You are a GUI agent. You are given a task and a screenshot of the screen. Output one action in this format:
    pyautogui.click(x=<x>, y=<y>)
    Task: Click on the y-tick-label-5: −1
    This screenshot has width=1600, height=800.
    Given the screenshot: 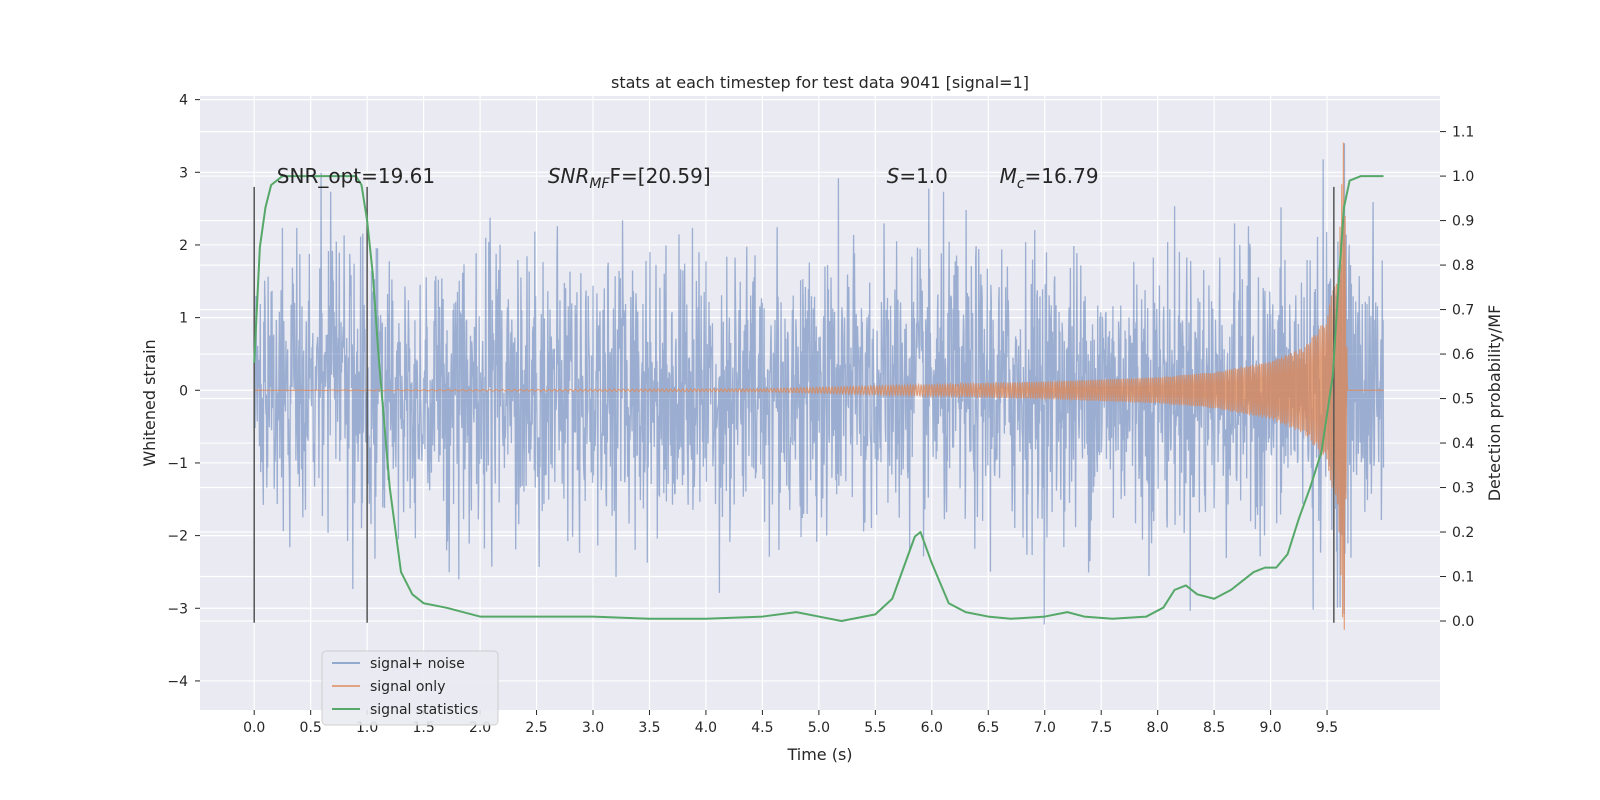 What is the action you would take?
    pyautogui.click(x=177, y=464)
    